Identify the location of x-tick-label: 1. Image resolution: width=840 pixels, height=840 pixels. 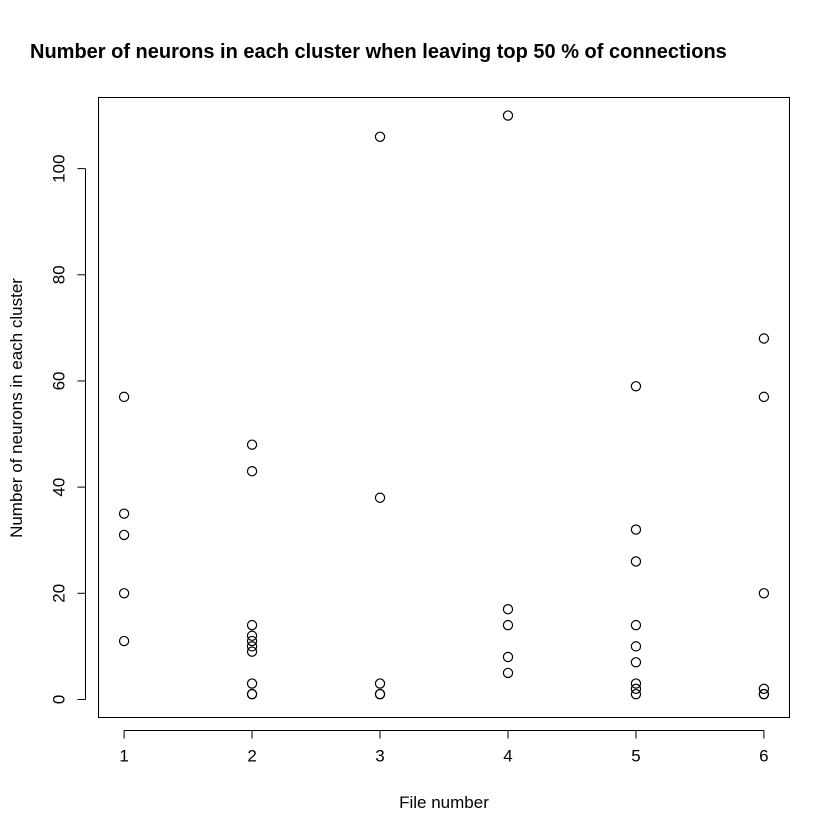
(123, 756).